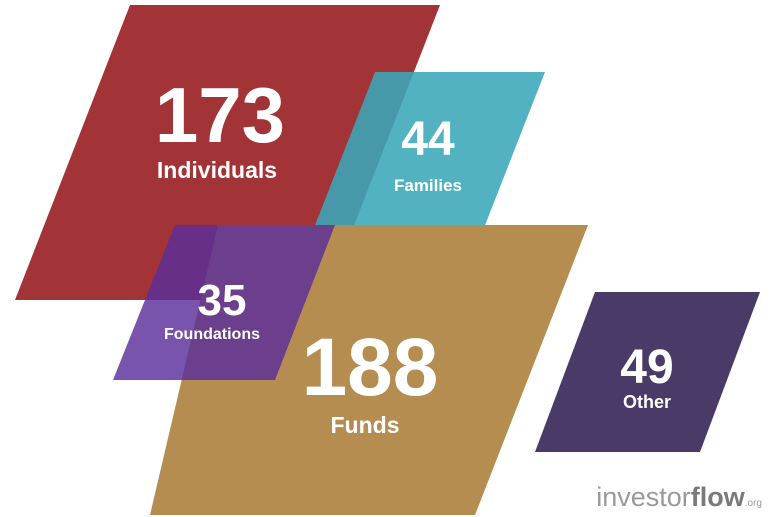  What do you see at coordinates (718, 497) in the screenshot?
I see `logo-bold: flow` at bounding box center [718, 497].